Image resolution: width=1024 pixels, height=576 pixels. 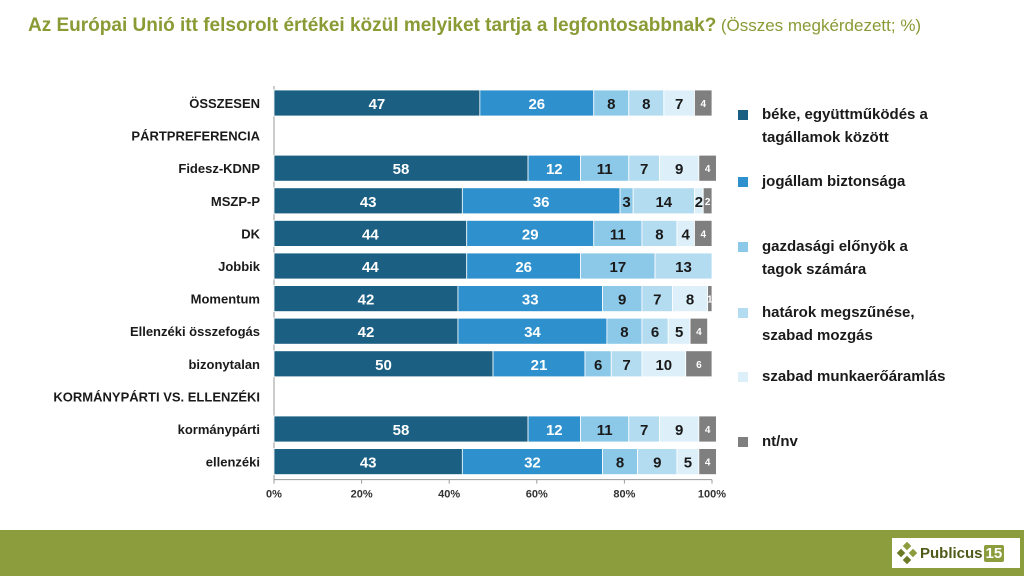 What do you see at coordinates (235, 201) in the screenshot?
I see `category-label: MSZP-P` at bounding box center [235, 201].